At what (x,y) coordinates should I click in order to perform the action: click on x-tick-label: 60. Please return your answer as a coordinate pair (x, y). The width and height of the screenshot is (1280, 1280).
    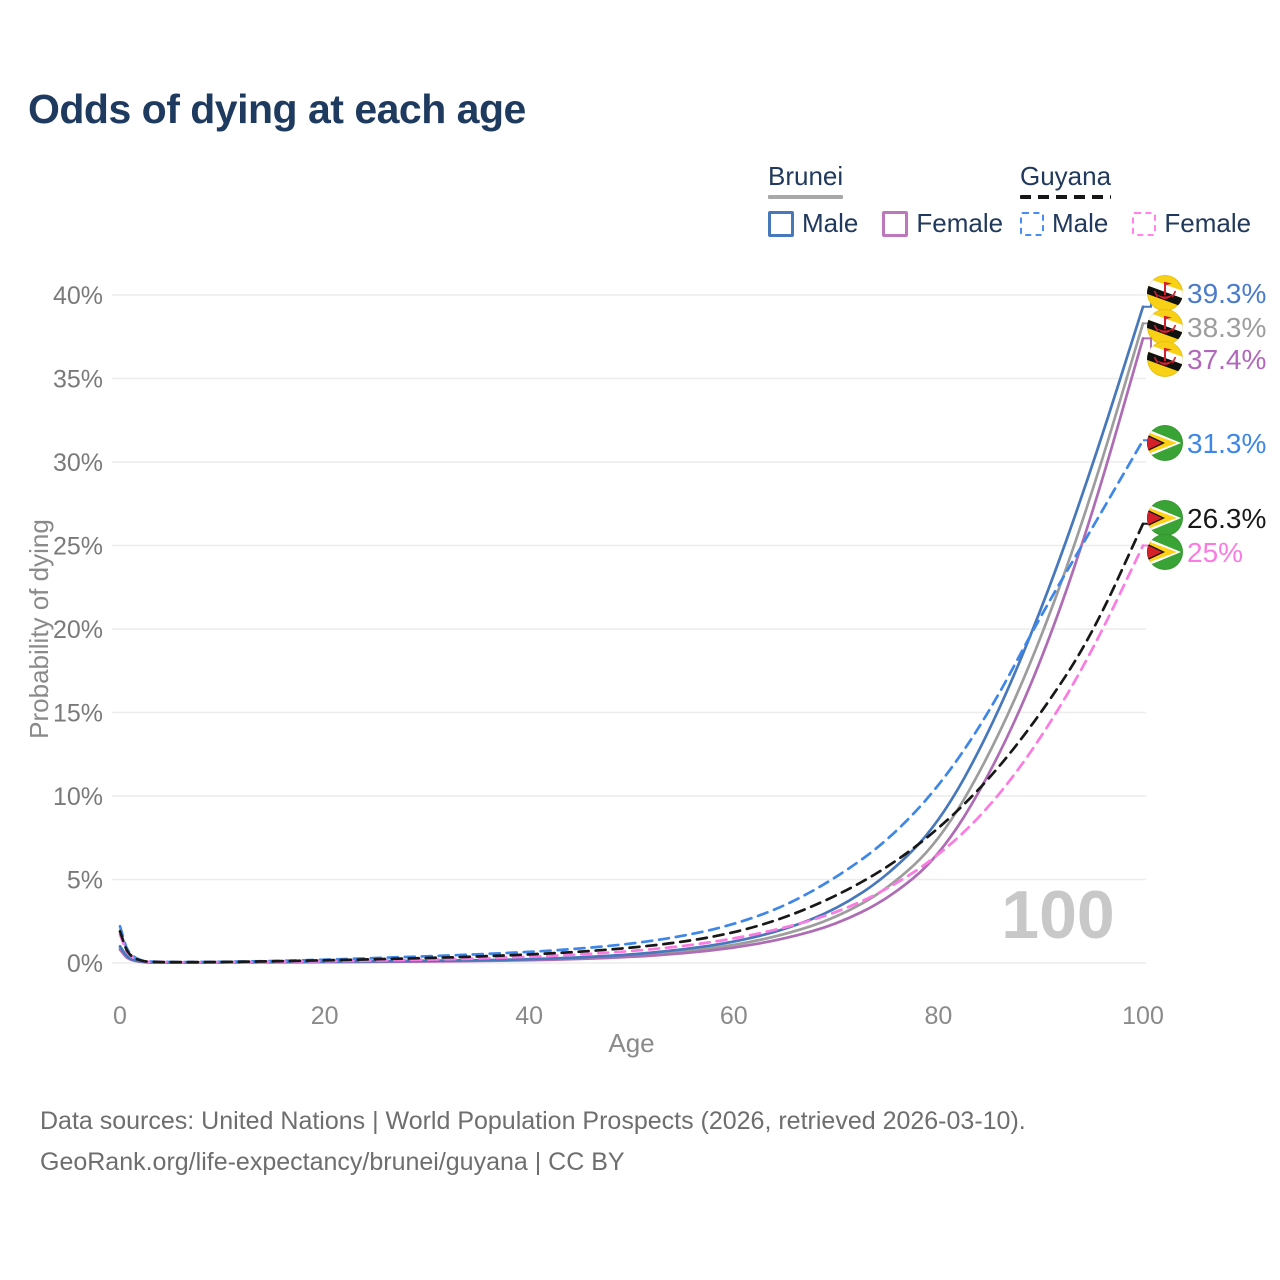
    Looking at the image, I should click on (734, 1016).